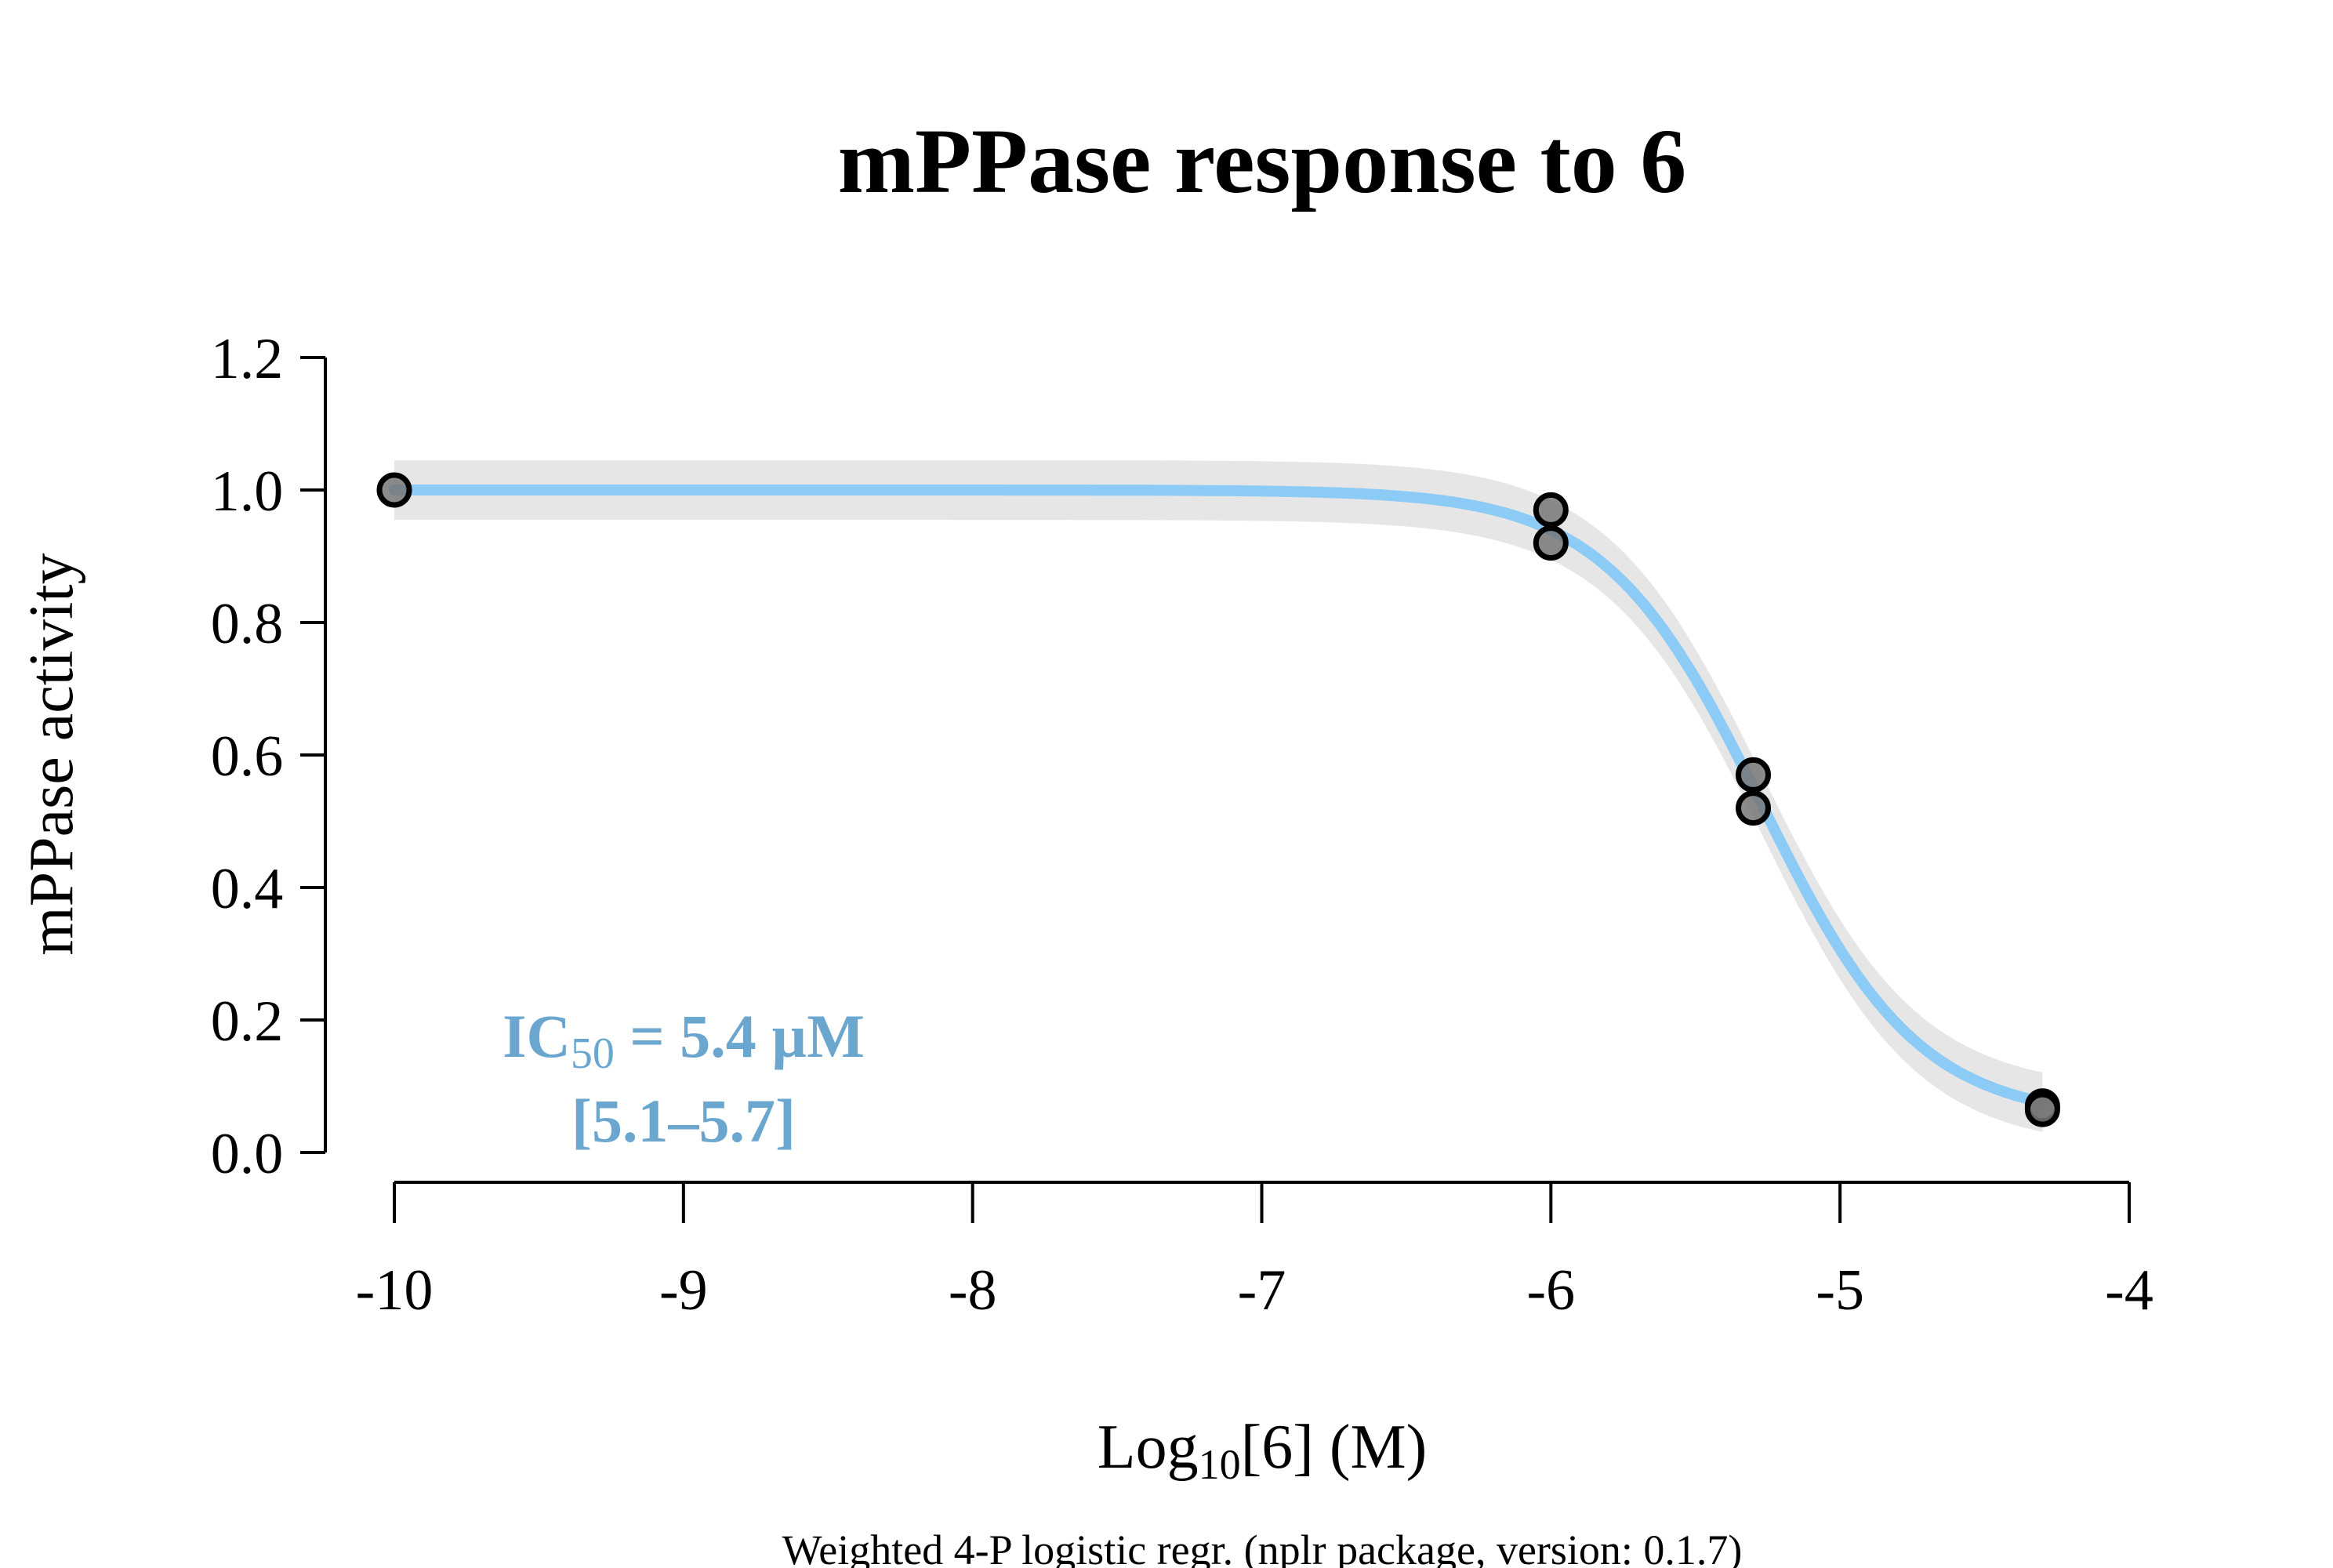  What do you see at coordinates (395, 1290) in the screenshot?
I see `x-tick-label: -10` at bounding box center [395, 1290].